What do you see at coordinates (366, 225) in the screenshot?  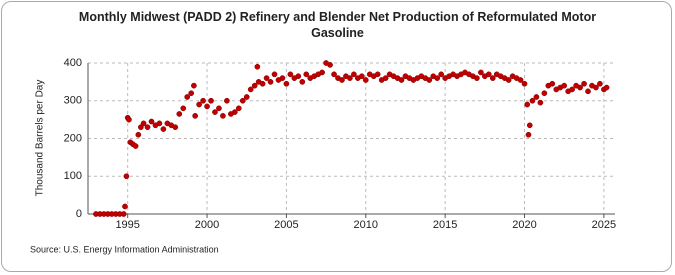 I see `x-tick-label: 2010` at bounding box center [366, 225].